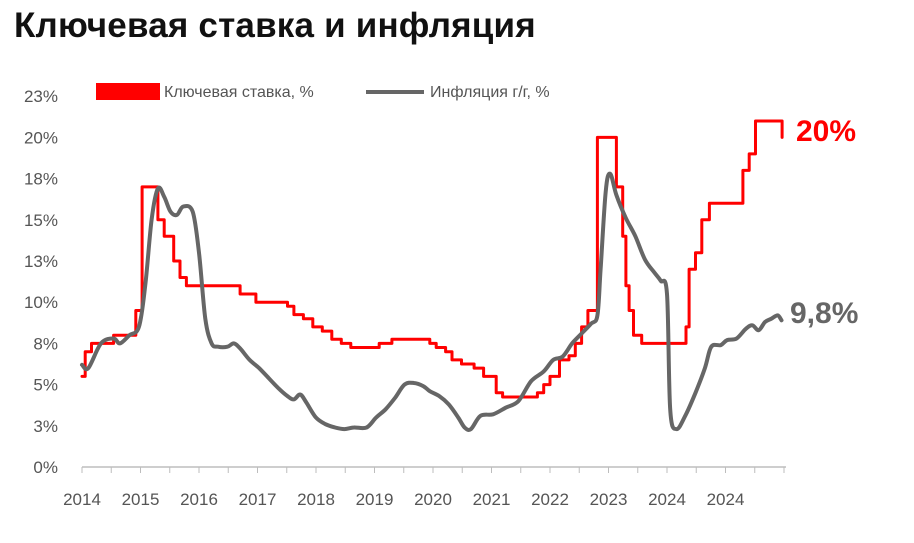 This screenshot has width=914, height=543. I want to click on end-label-inflation: 9,8%, so click(824, 313).